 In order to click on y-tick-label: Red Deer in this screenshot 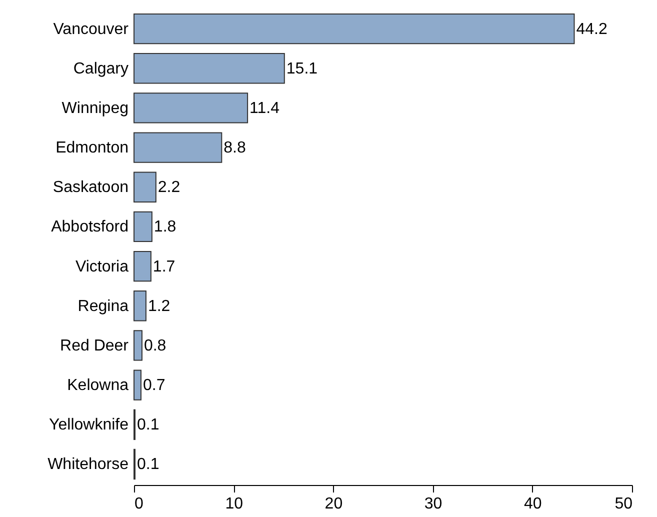, I will do `click(95, 345)`.